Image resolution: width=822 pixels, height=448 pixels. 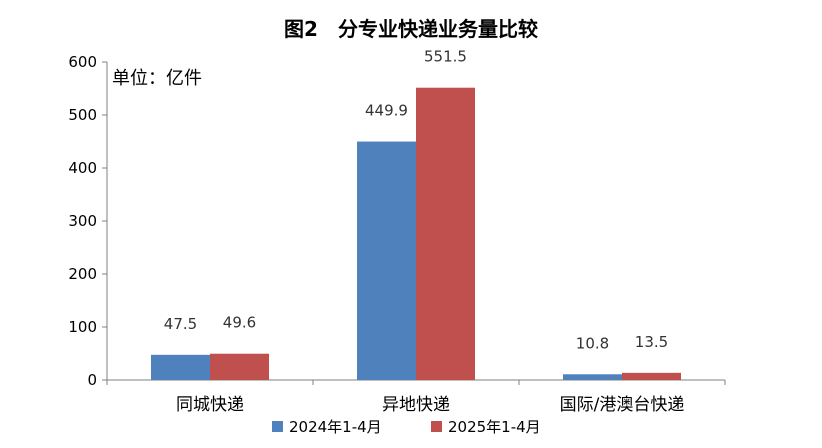 I want to click on y-tick-label: 500, so click(x=82, y=115).